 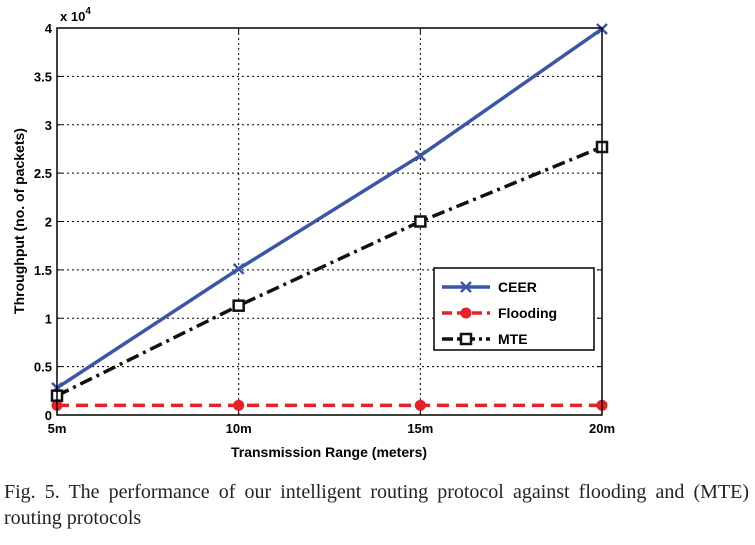 I want to click on y-tick-label: 4, so click(x=49, y=28).